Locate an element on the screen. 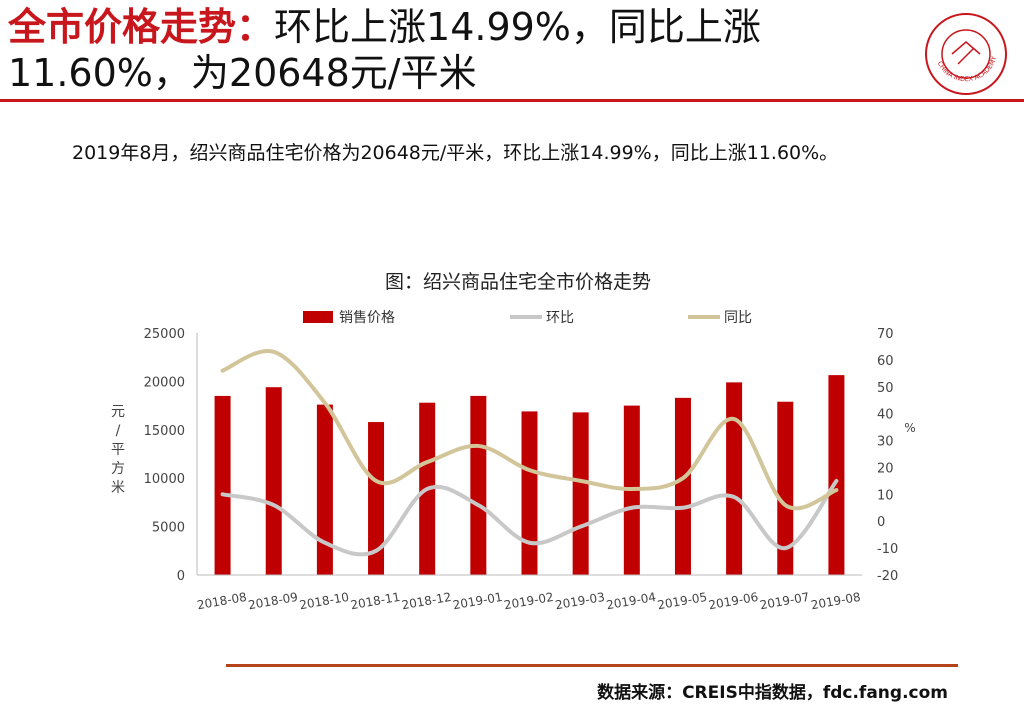  y-tick-label-left: 25000 is located at coordinates (164, 334).